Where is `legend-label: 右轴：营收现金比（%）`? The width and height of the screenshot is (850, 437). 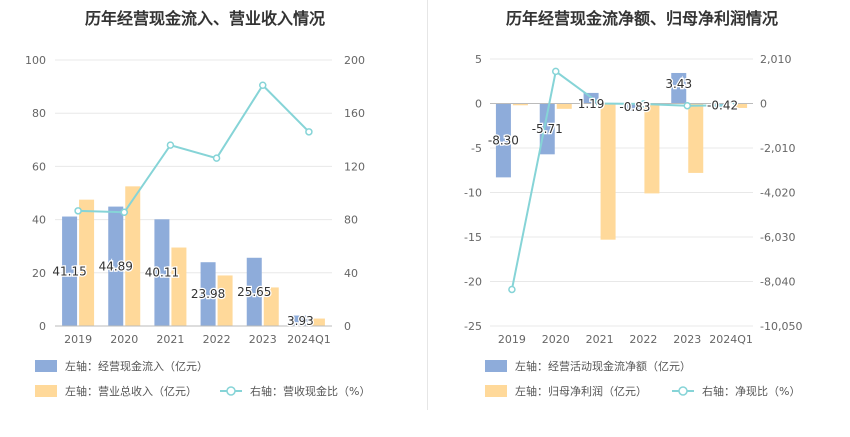
legend-label: 右轴：营收现金比（%） is located at coordinates (310, 391).